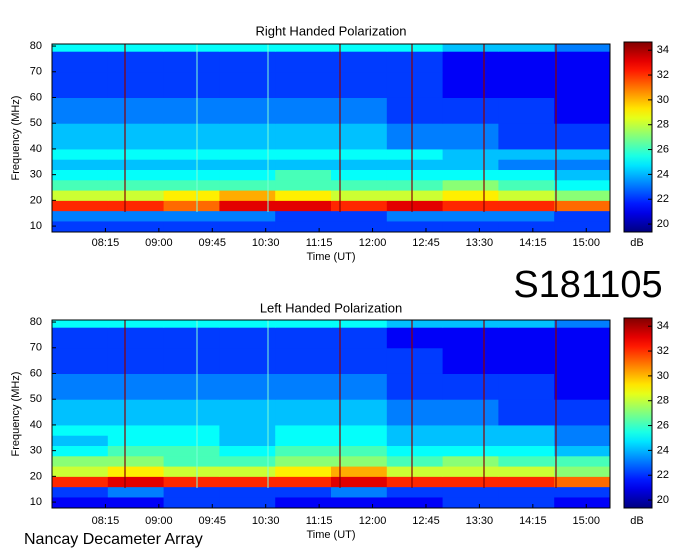  I want to click on colorbar-tick-label: 34, so click(663, 50).